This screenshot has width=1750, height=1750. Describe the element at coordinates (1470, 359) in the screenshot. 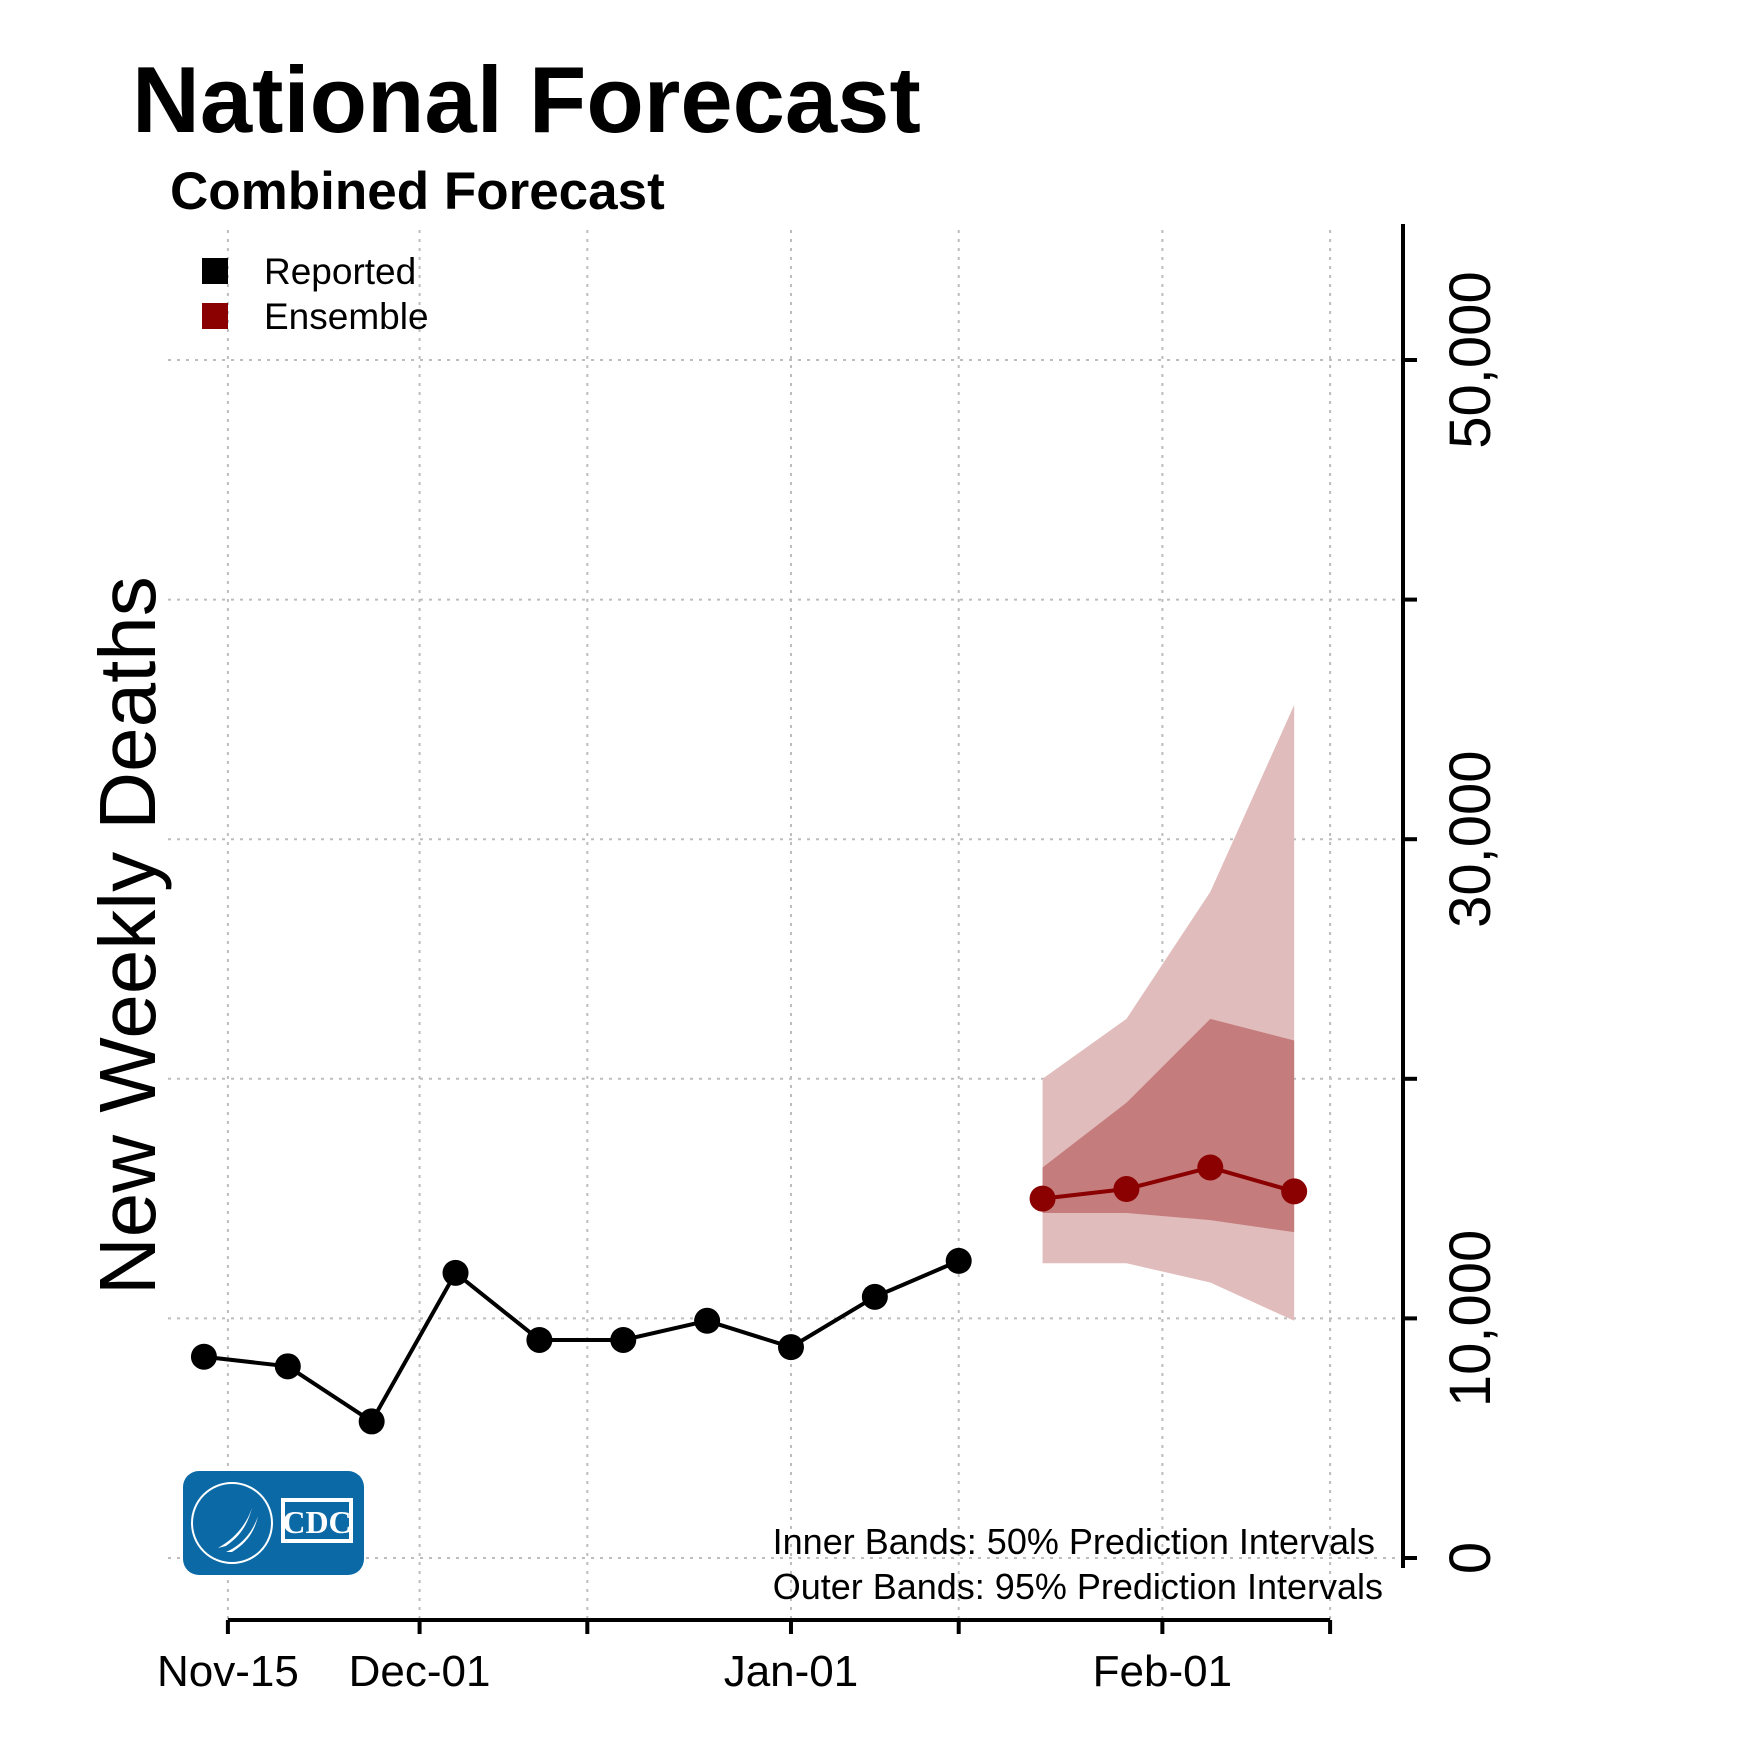

I see `y-tick-label: 50,000` at that location.